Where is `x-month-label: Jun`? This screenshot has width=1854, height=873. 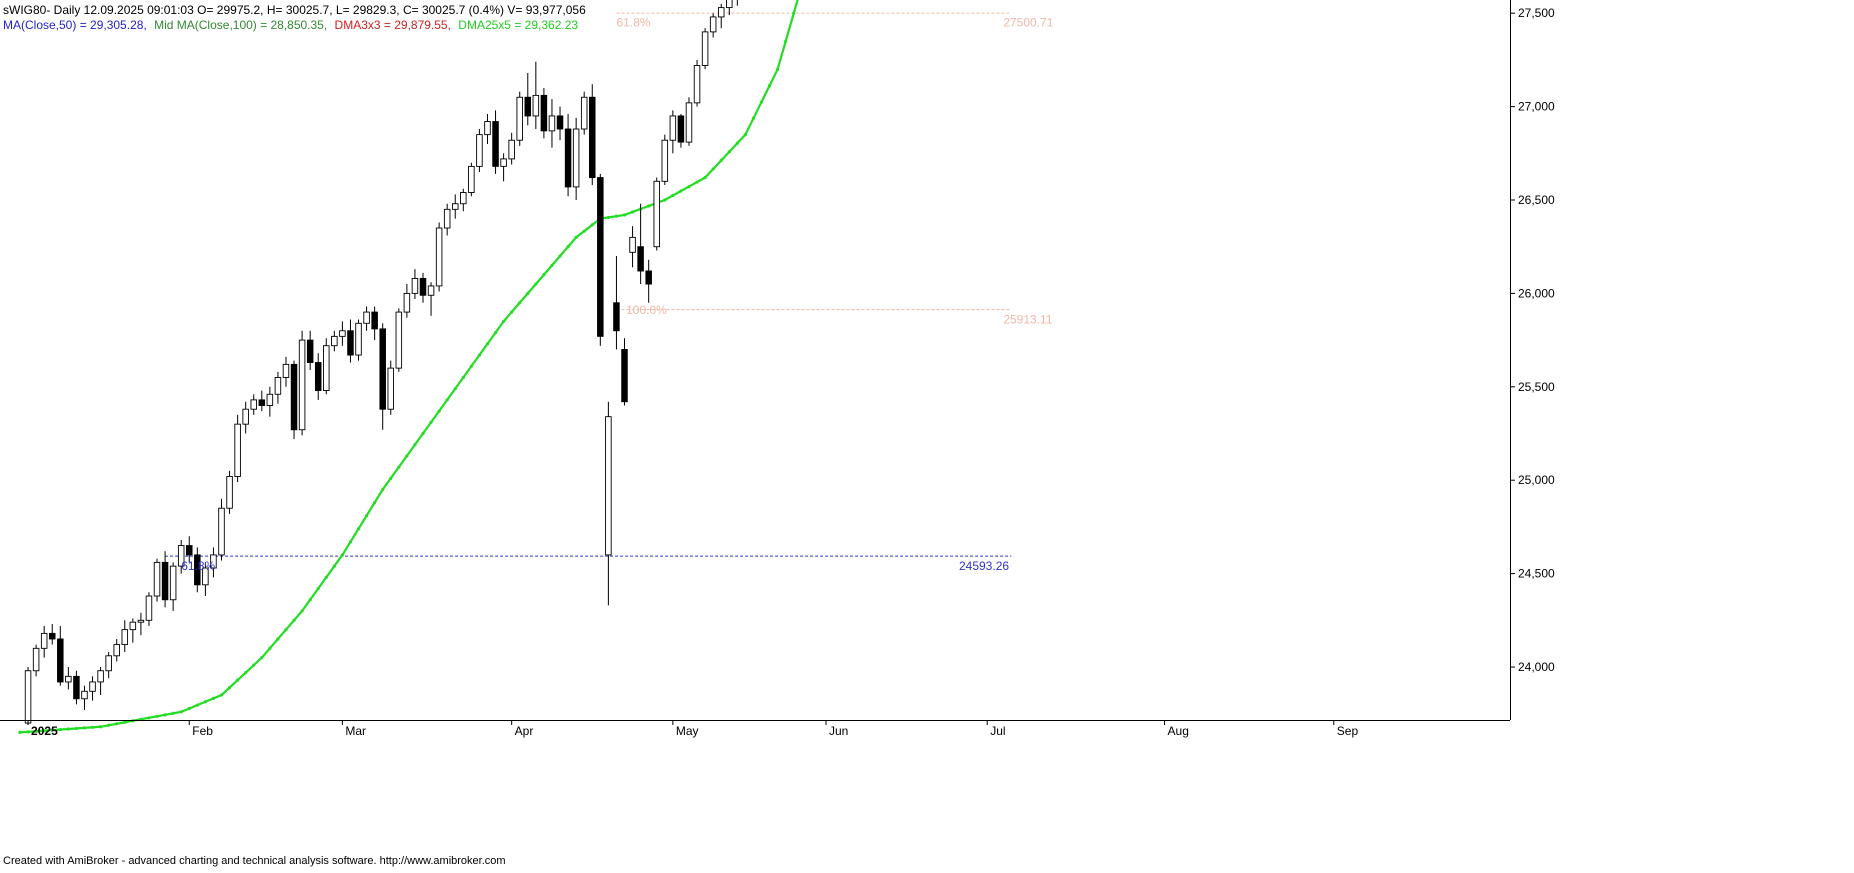 x-month-label: Jun is located at coordinates (838, 731).